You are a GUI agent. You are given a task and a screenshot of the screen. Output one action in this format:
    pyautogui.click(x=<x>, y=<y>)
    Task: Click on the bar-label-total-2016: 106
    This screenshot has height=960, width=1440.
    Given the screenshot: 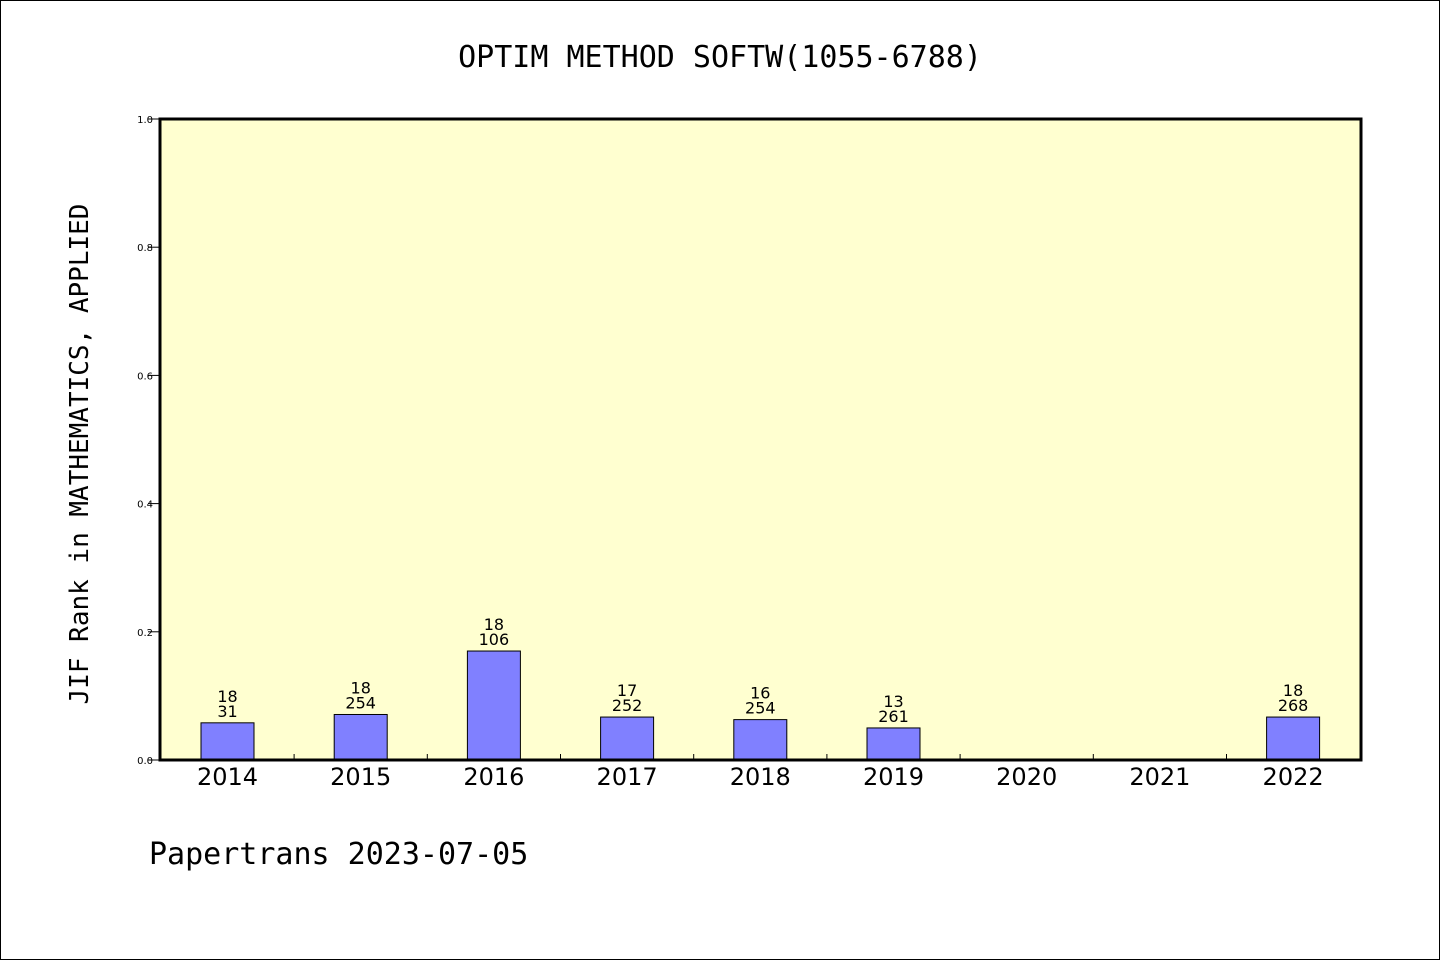 What is the action you would take?
    pyautogui.click(x=494, y=639)
    